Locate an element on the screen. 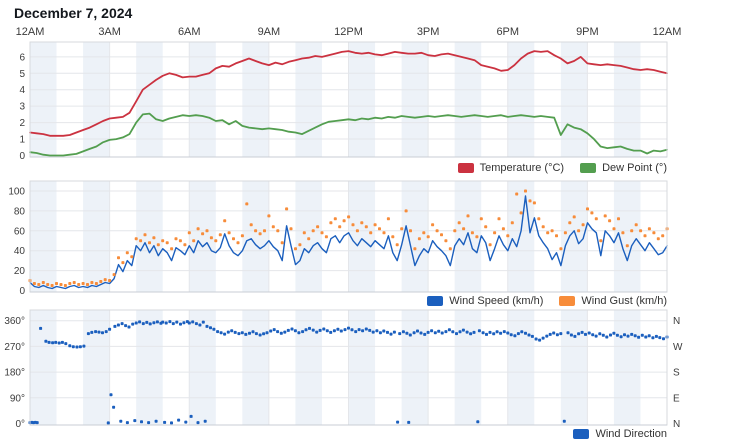  svg-text: 360° is located at coordinates (14, 321).